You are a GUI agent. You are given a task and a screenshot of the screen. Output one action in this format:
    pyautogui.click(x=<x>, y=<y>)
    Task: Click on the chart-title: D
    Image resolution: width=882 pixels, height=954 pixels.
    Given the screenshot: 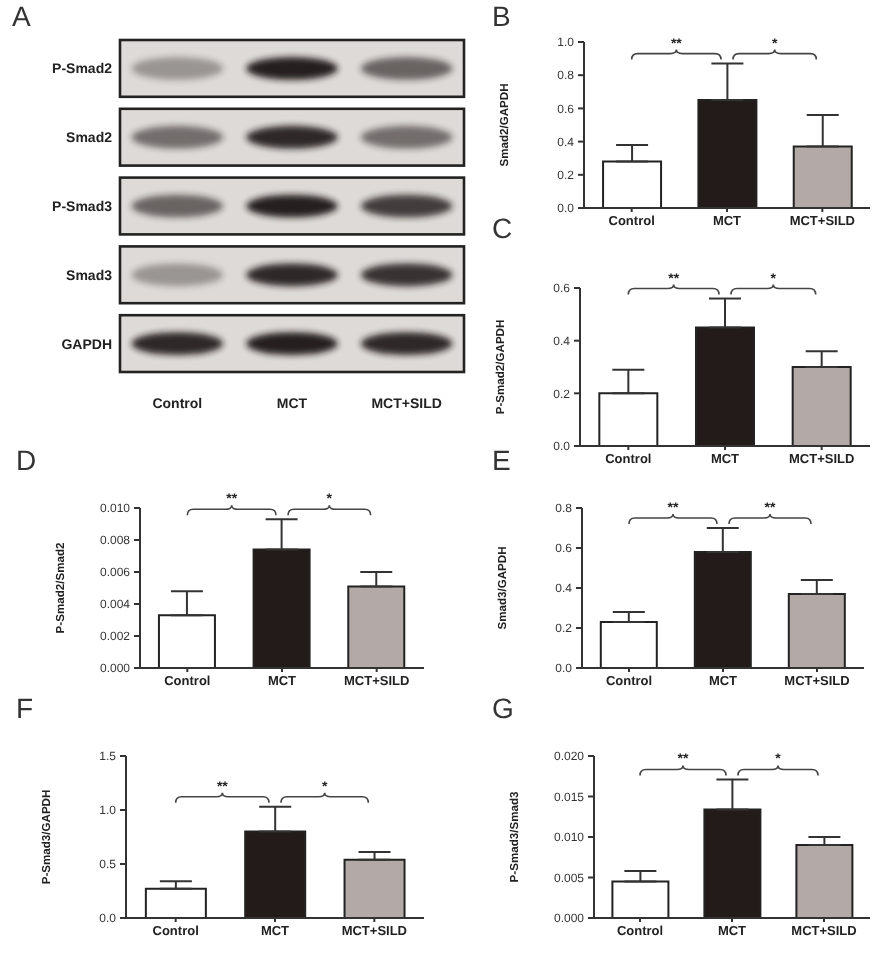 What is the action you would take?
    pyautogui.click(x=26, y=460)
    